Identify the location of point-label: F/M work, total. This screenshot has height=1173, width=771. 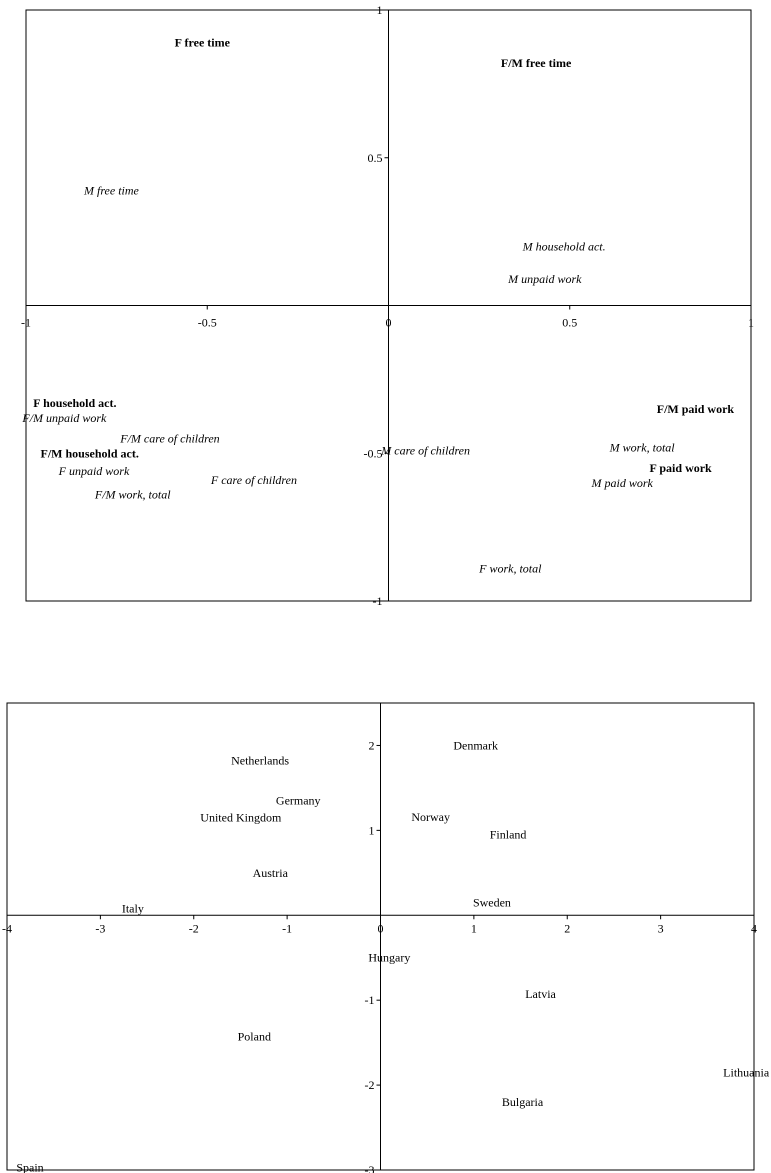
(132, 495).